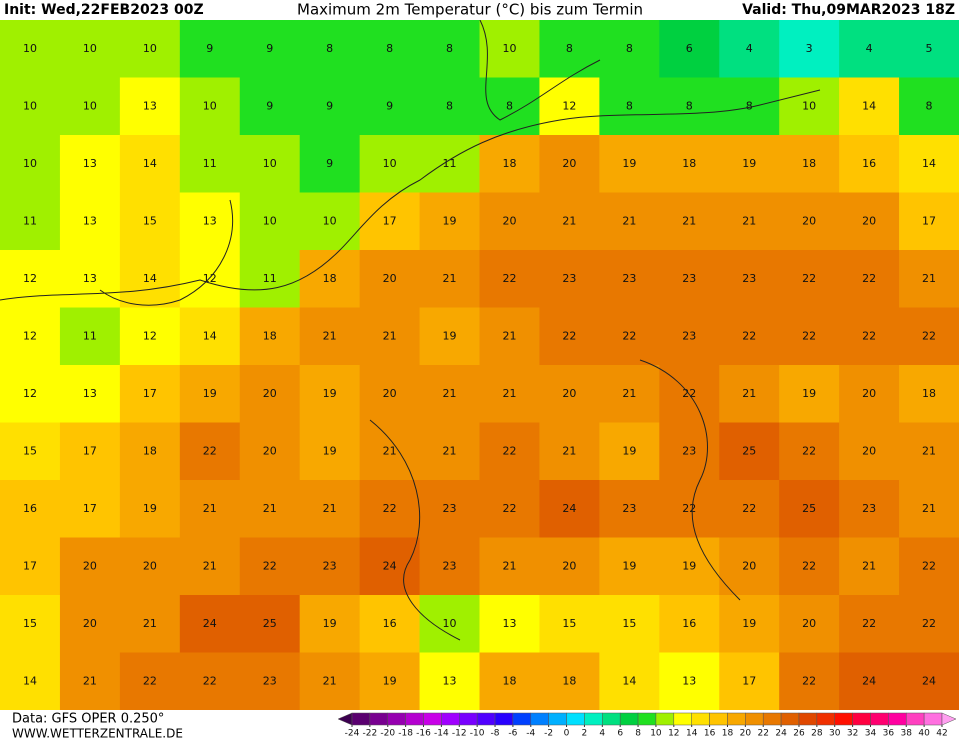 The image size is (959, 741). Describe the element at coordinates (692, 734) in the screenshot. I see `colorbar-label: 14` at that location.